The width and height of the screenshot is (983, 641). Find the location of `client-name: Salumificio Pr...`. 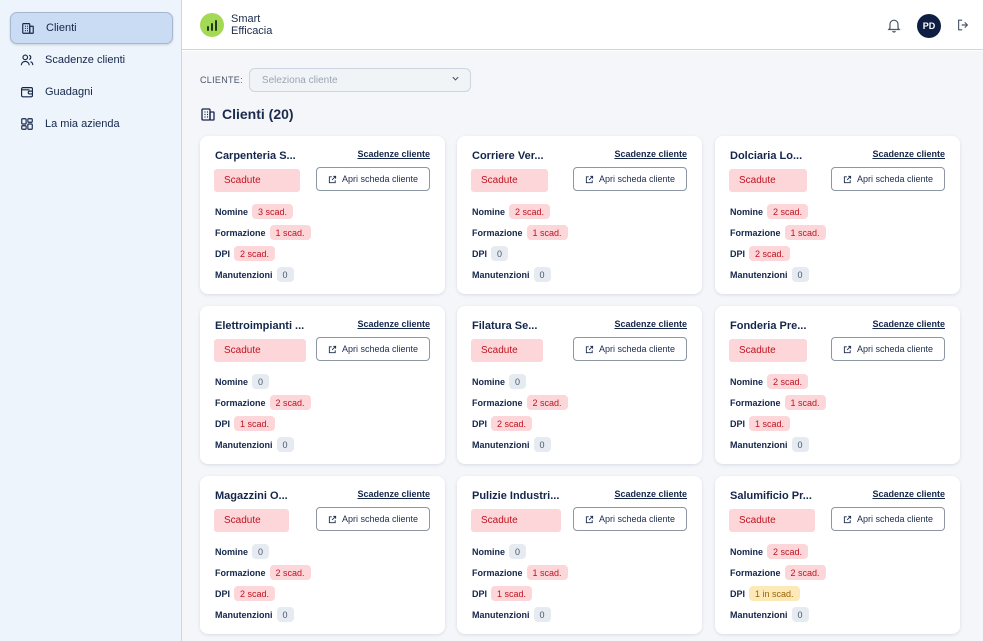

client-name: Salumificio Pr... is located at coordinates (771, 496).